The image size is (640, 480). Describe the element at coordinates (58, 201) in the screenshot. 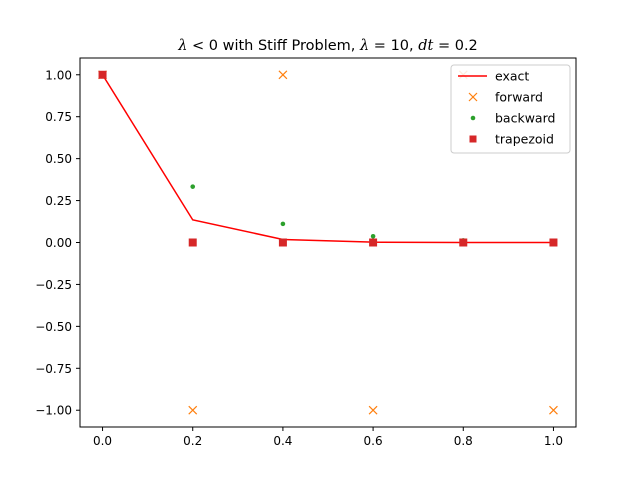

I see `y-tick-label: 0.25` at that location.